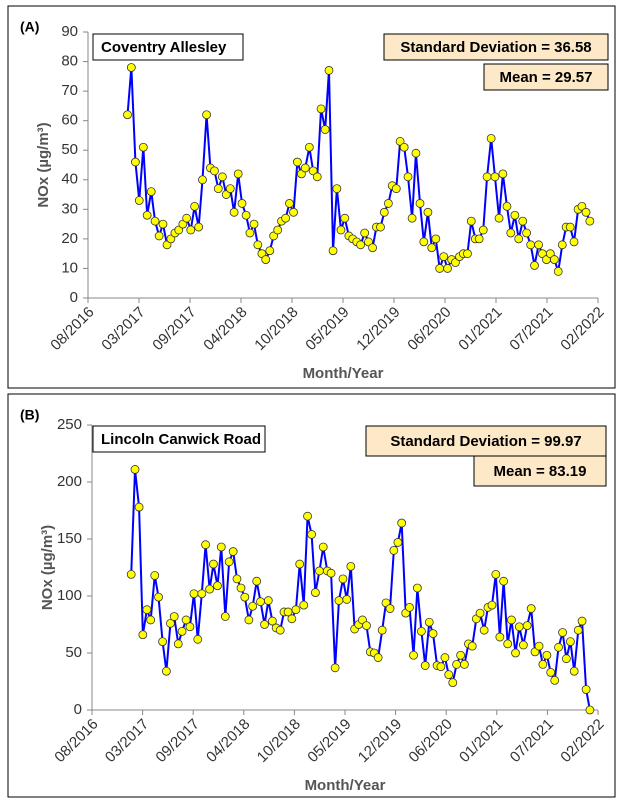 The height and width of the screenshot is (807, 623). What do you see at coordinates (69, 481) in the screenshot?
I see `y-tick-label: 200` at bounding box center [69, 481].